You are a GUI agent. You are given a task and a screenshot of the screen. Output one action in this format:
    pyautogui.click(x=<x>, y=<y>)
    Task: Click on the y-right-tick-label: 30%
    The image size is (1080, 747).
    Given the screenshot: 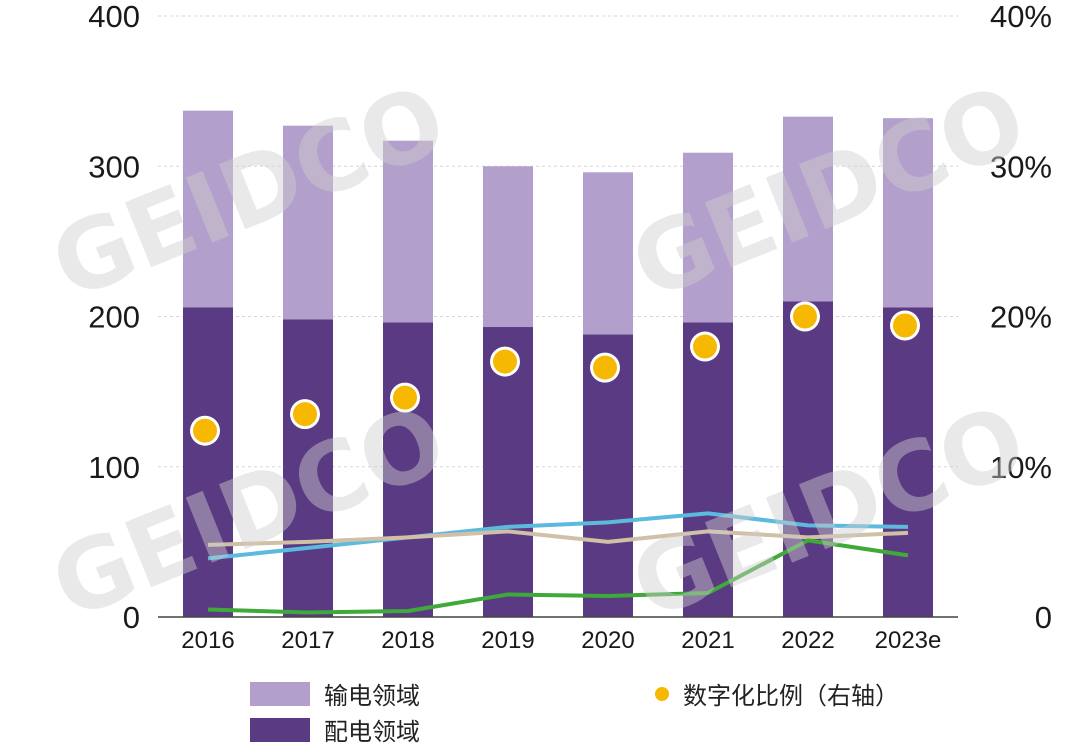 What is the action you would take?
    pyautogui.click(x=1021, y=166)
    